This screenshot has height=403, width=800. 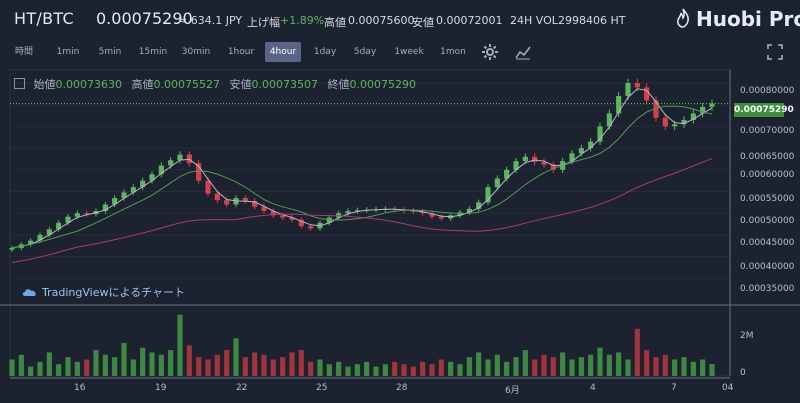 What do you see at coordinates (186, 84) in the screenshot?
I see `high-value: 0.00075527` at bounding box center [186, 84].